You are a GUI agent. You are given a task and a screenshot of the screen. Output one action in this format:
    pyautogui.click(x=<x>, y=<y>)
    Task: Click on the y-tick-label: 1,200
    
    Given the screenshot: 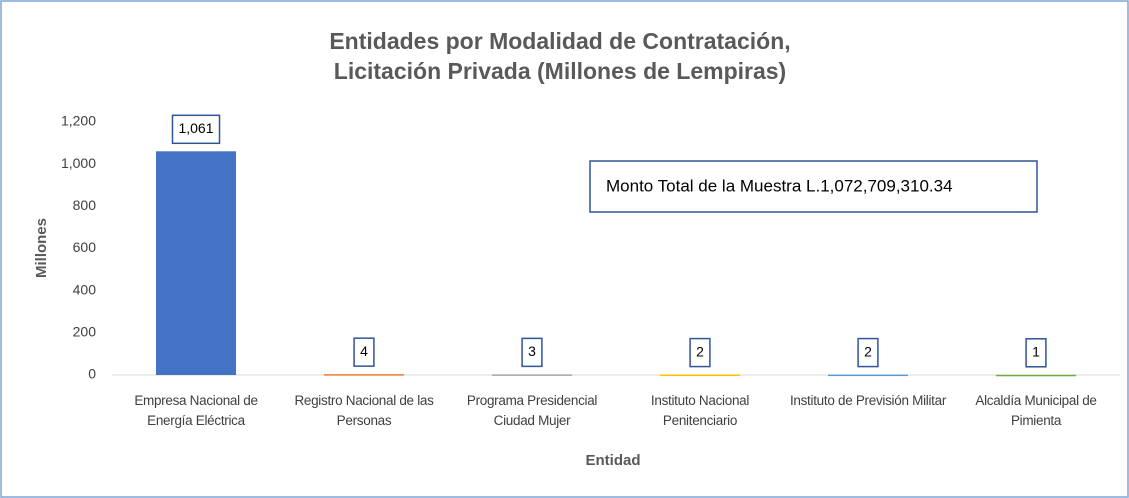 What is the action you would take?
    pyautogui.click(x=78, y=121)
    